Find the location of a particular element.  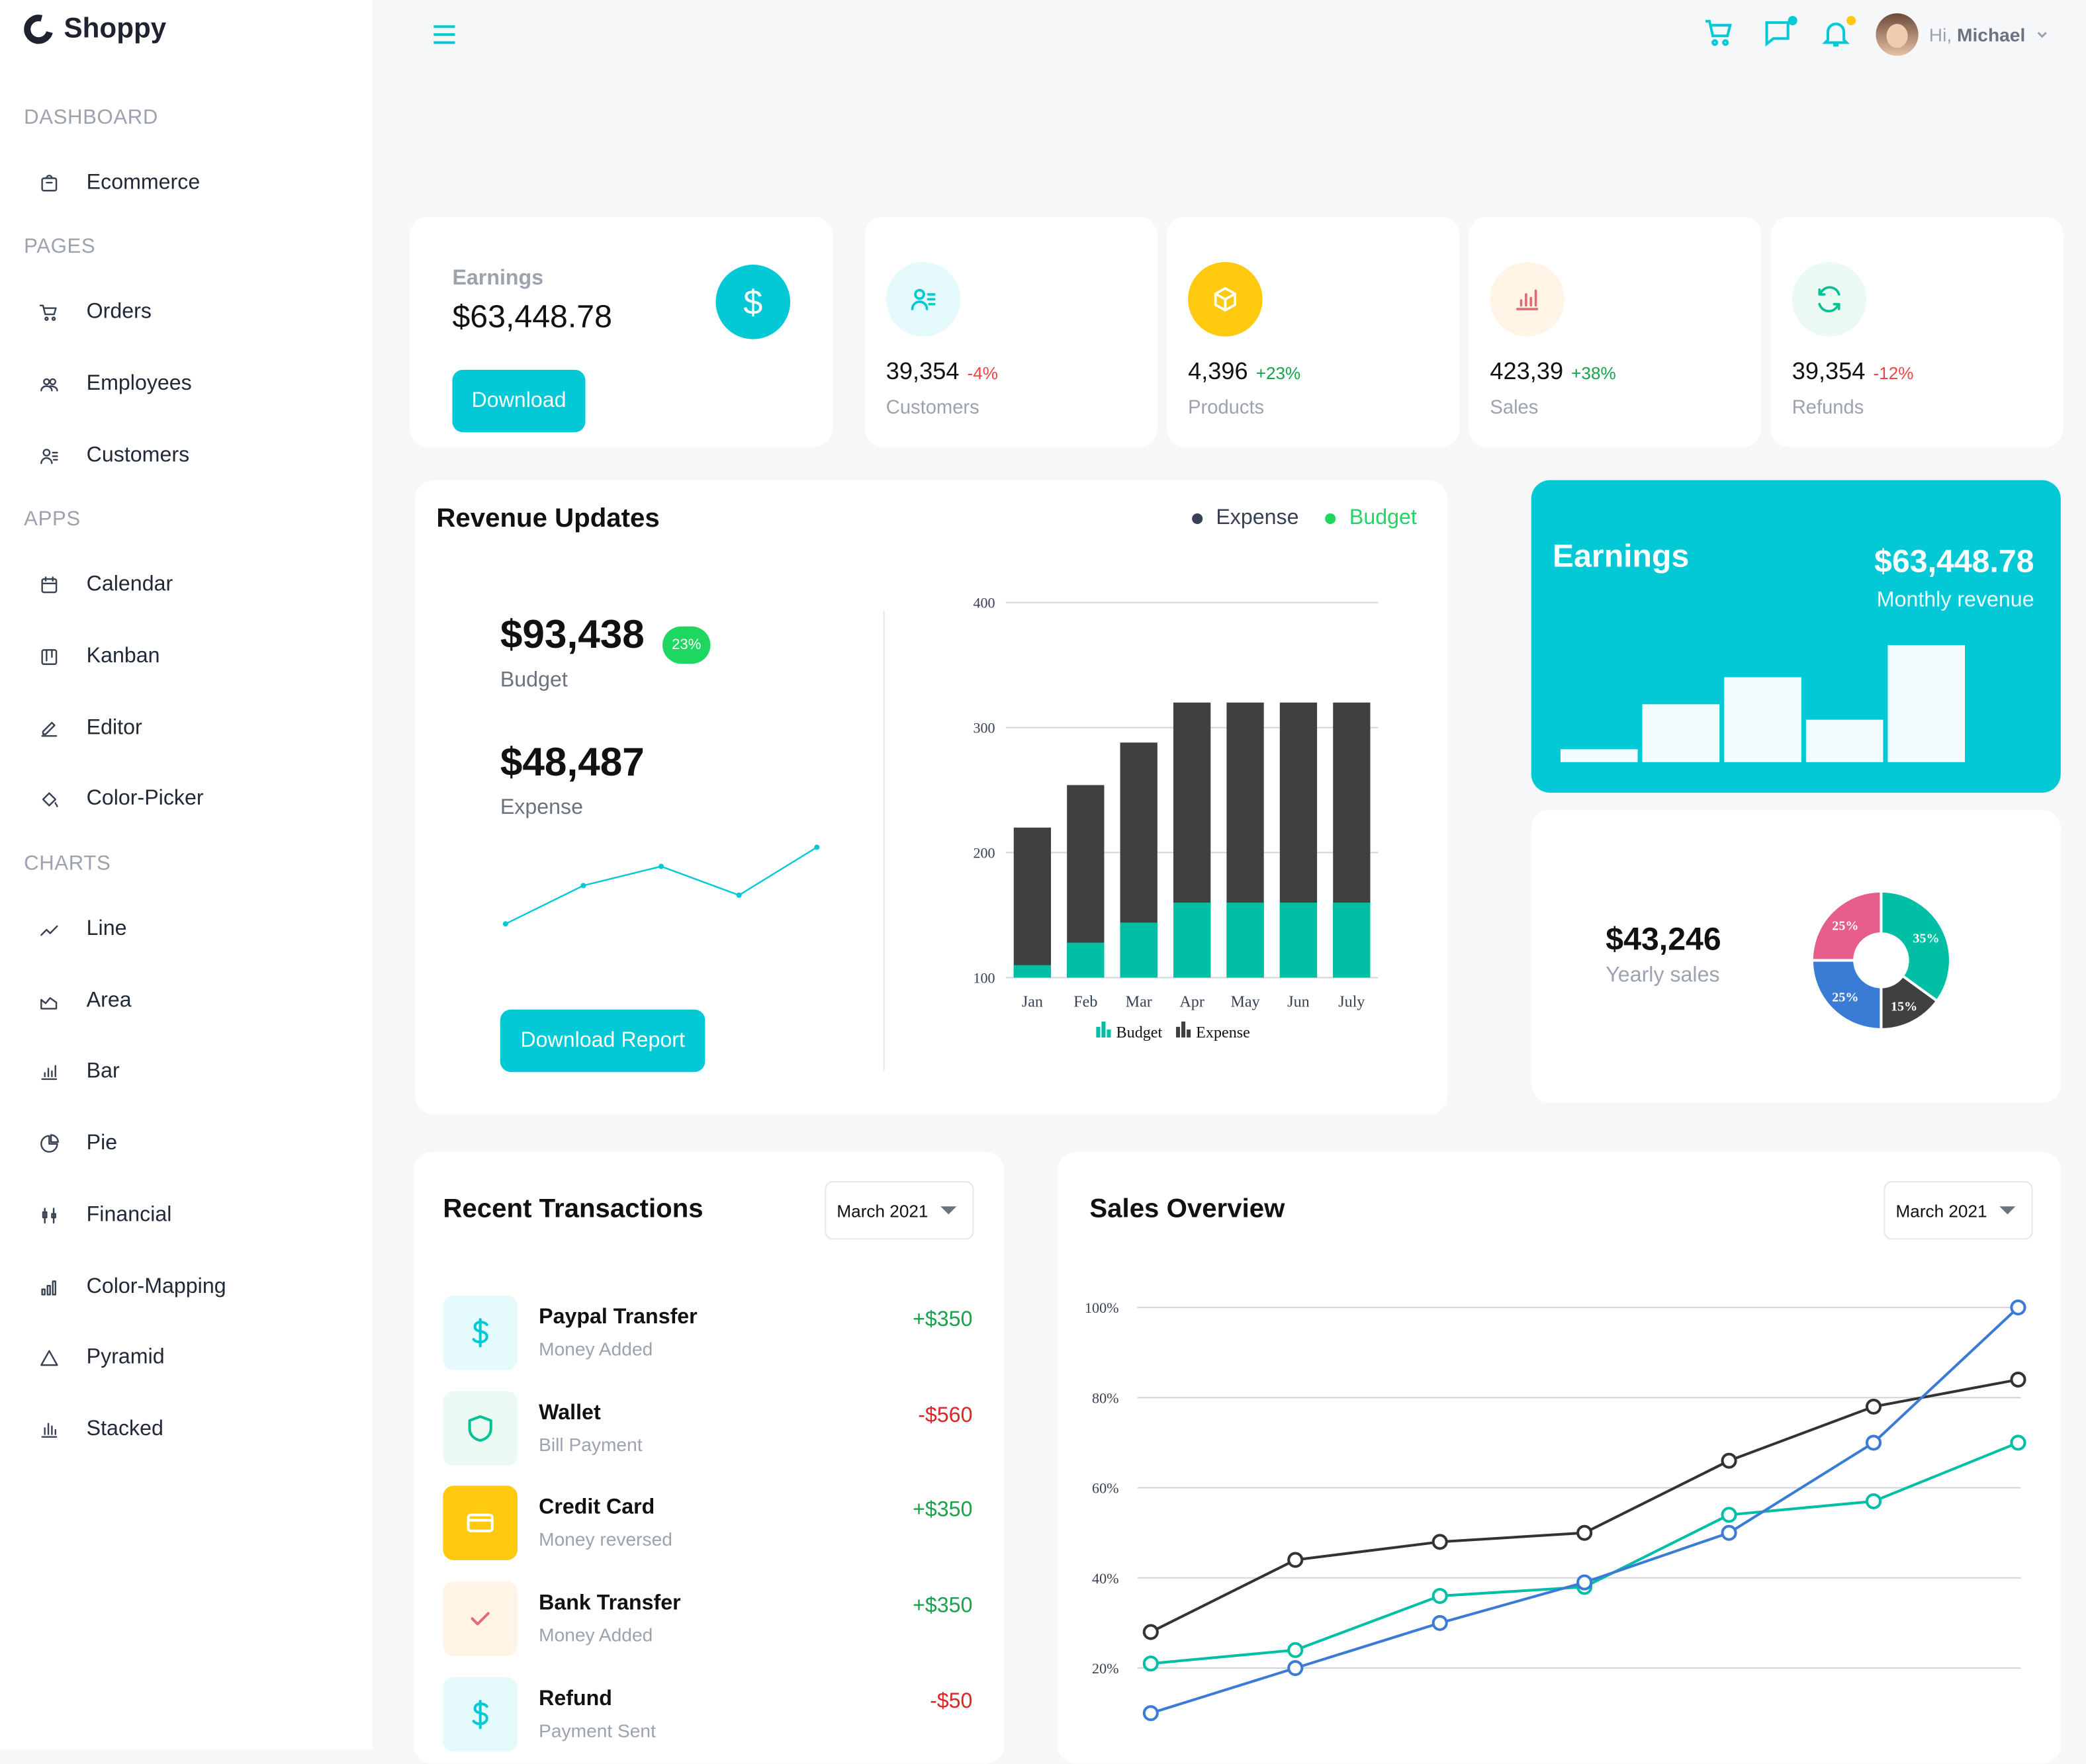

transaction-desc: Bill Payment is located at coordinates (591, 1444).